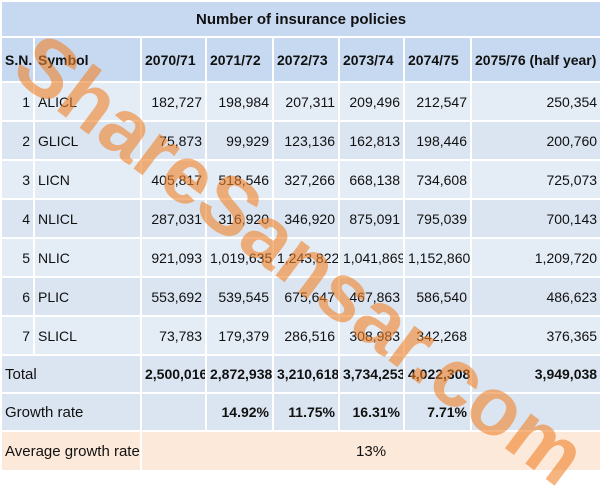 The width and height of the screenshot is (600, 495). I want to click on value-cell: 207,311, so click(306, 101).